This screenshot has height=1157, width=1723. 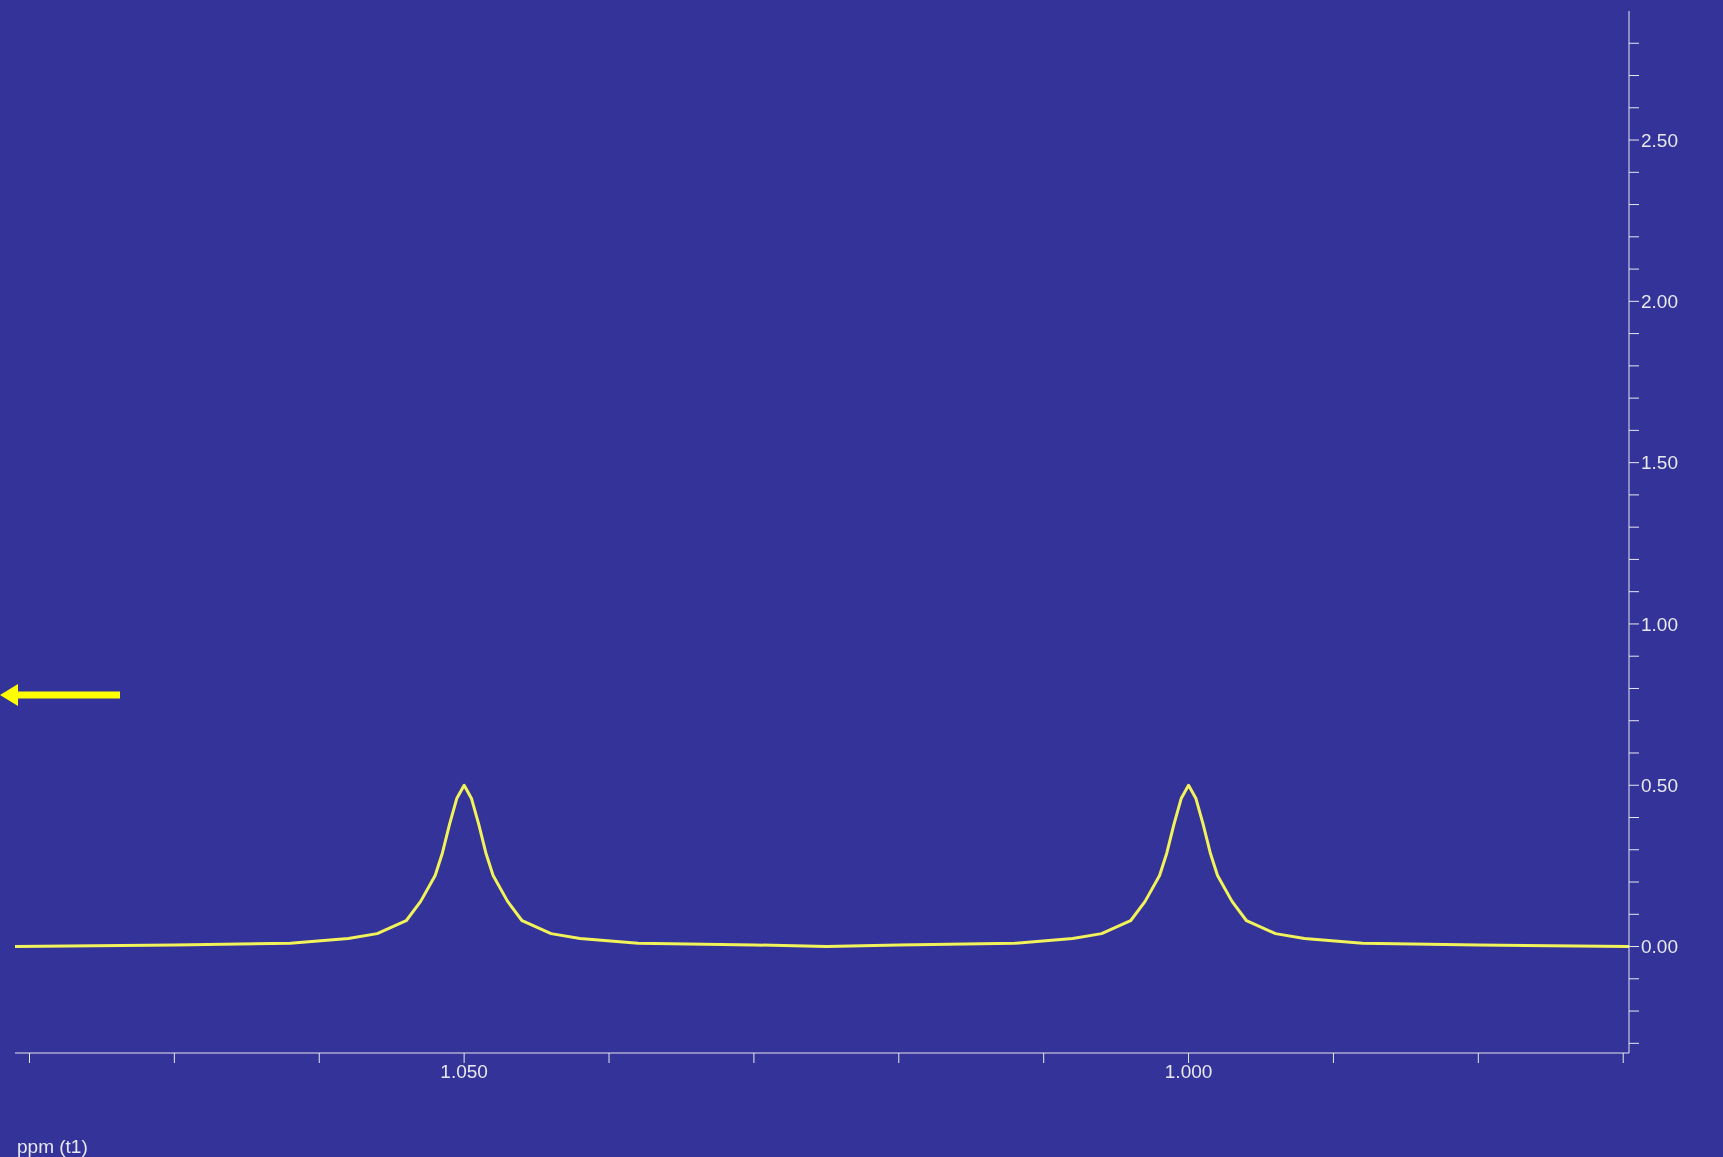 I want to click on y-tick-label: 0.50, so click(x=1659, y=785).